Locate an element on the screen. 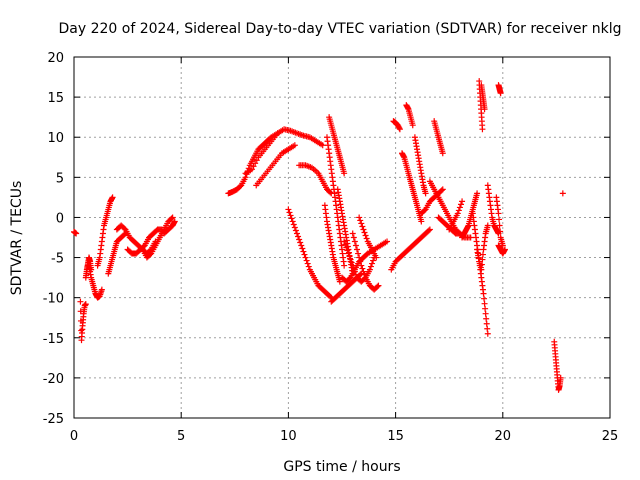 Image resolution: width=640 pixels, height=480 pixels. y-tick-label: -5 is located at coordinates (57, 259).